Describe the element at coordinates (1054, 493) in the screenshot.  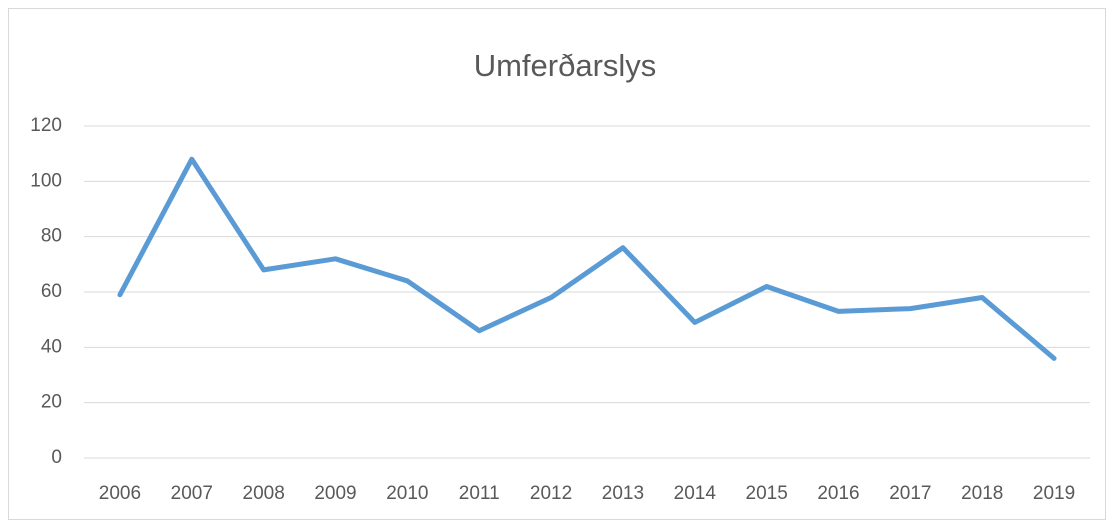
I see `x-tick-label: 2019` at that location.